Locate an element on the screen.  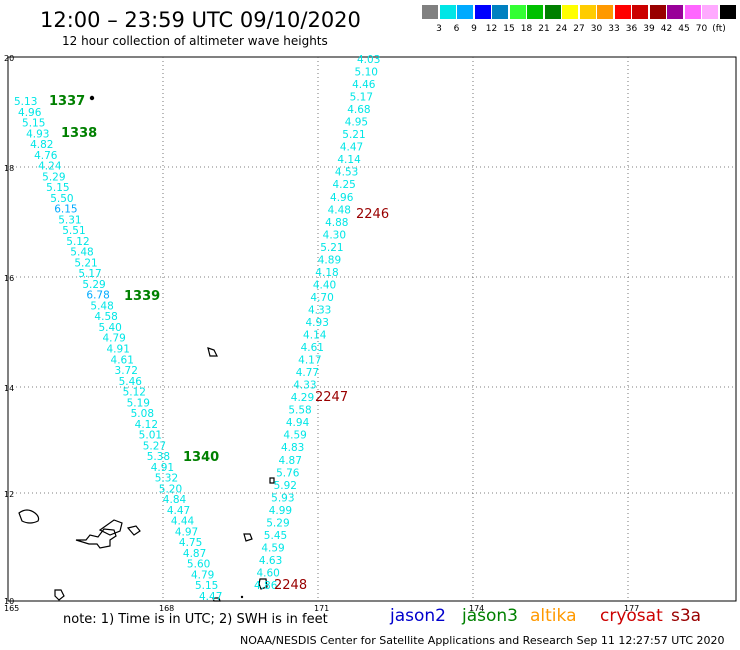
swh-value-right-track: 4.30 is located at coordinates (334, 235).